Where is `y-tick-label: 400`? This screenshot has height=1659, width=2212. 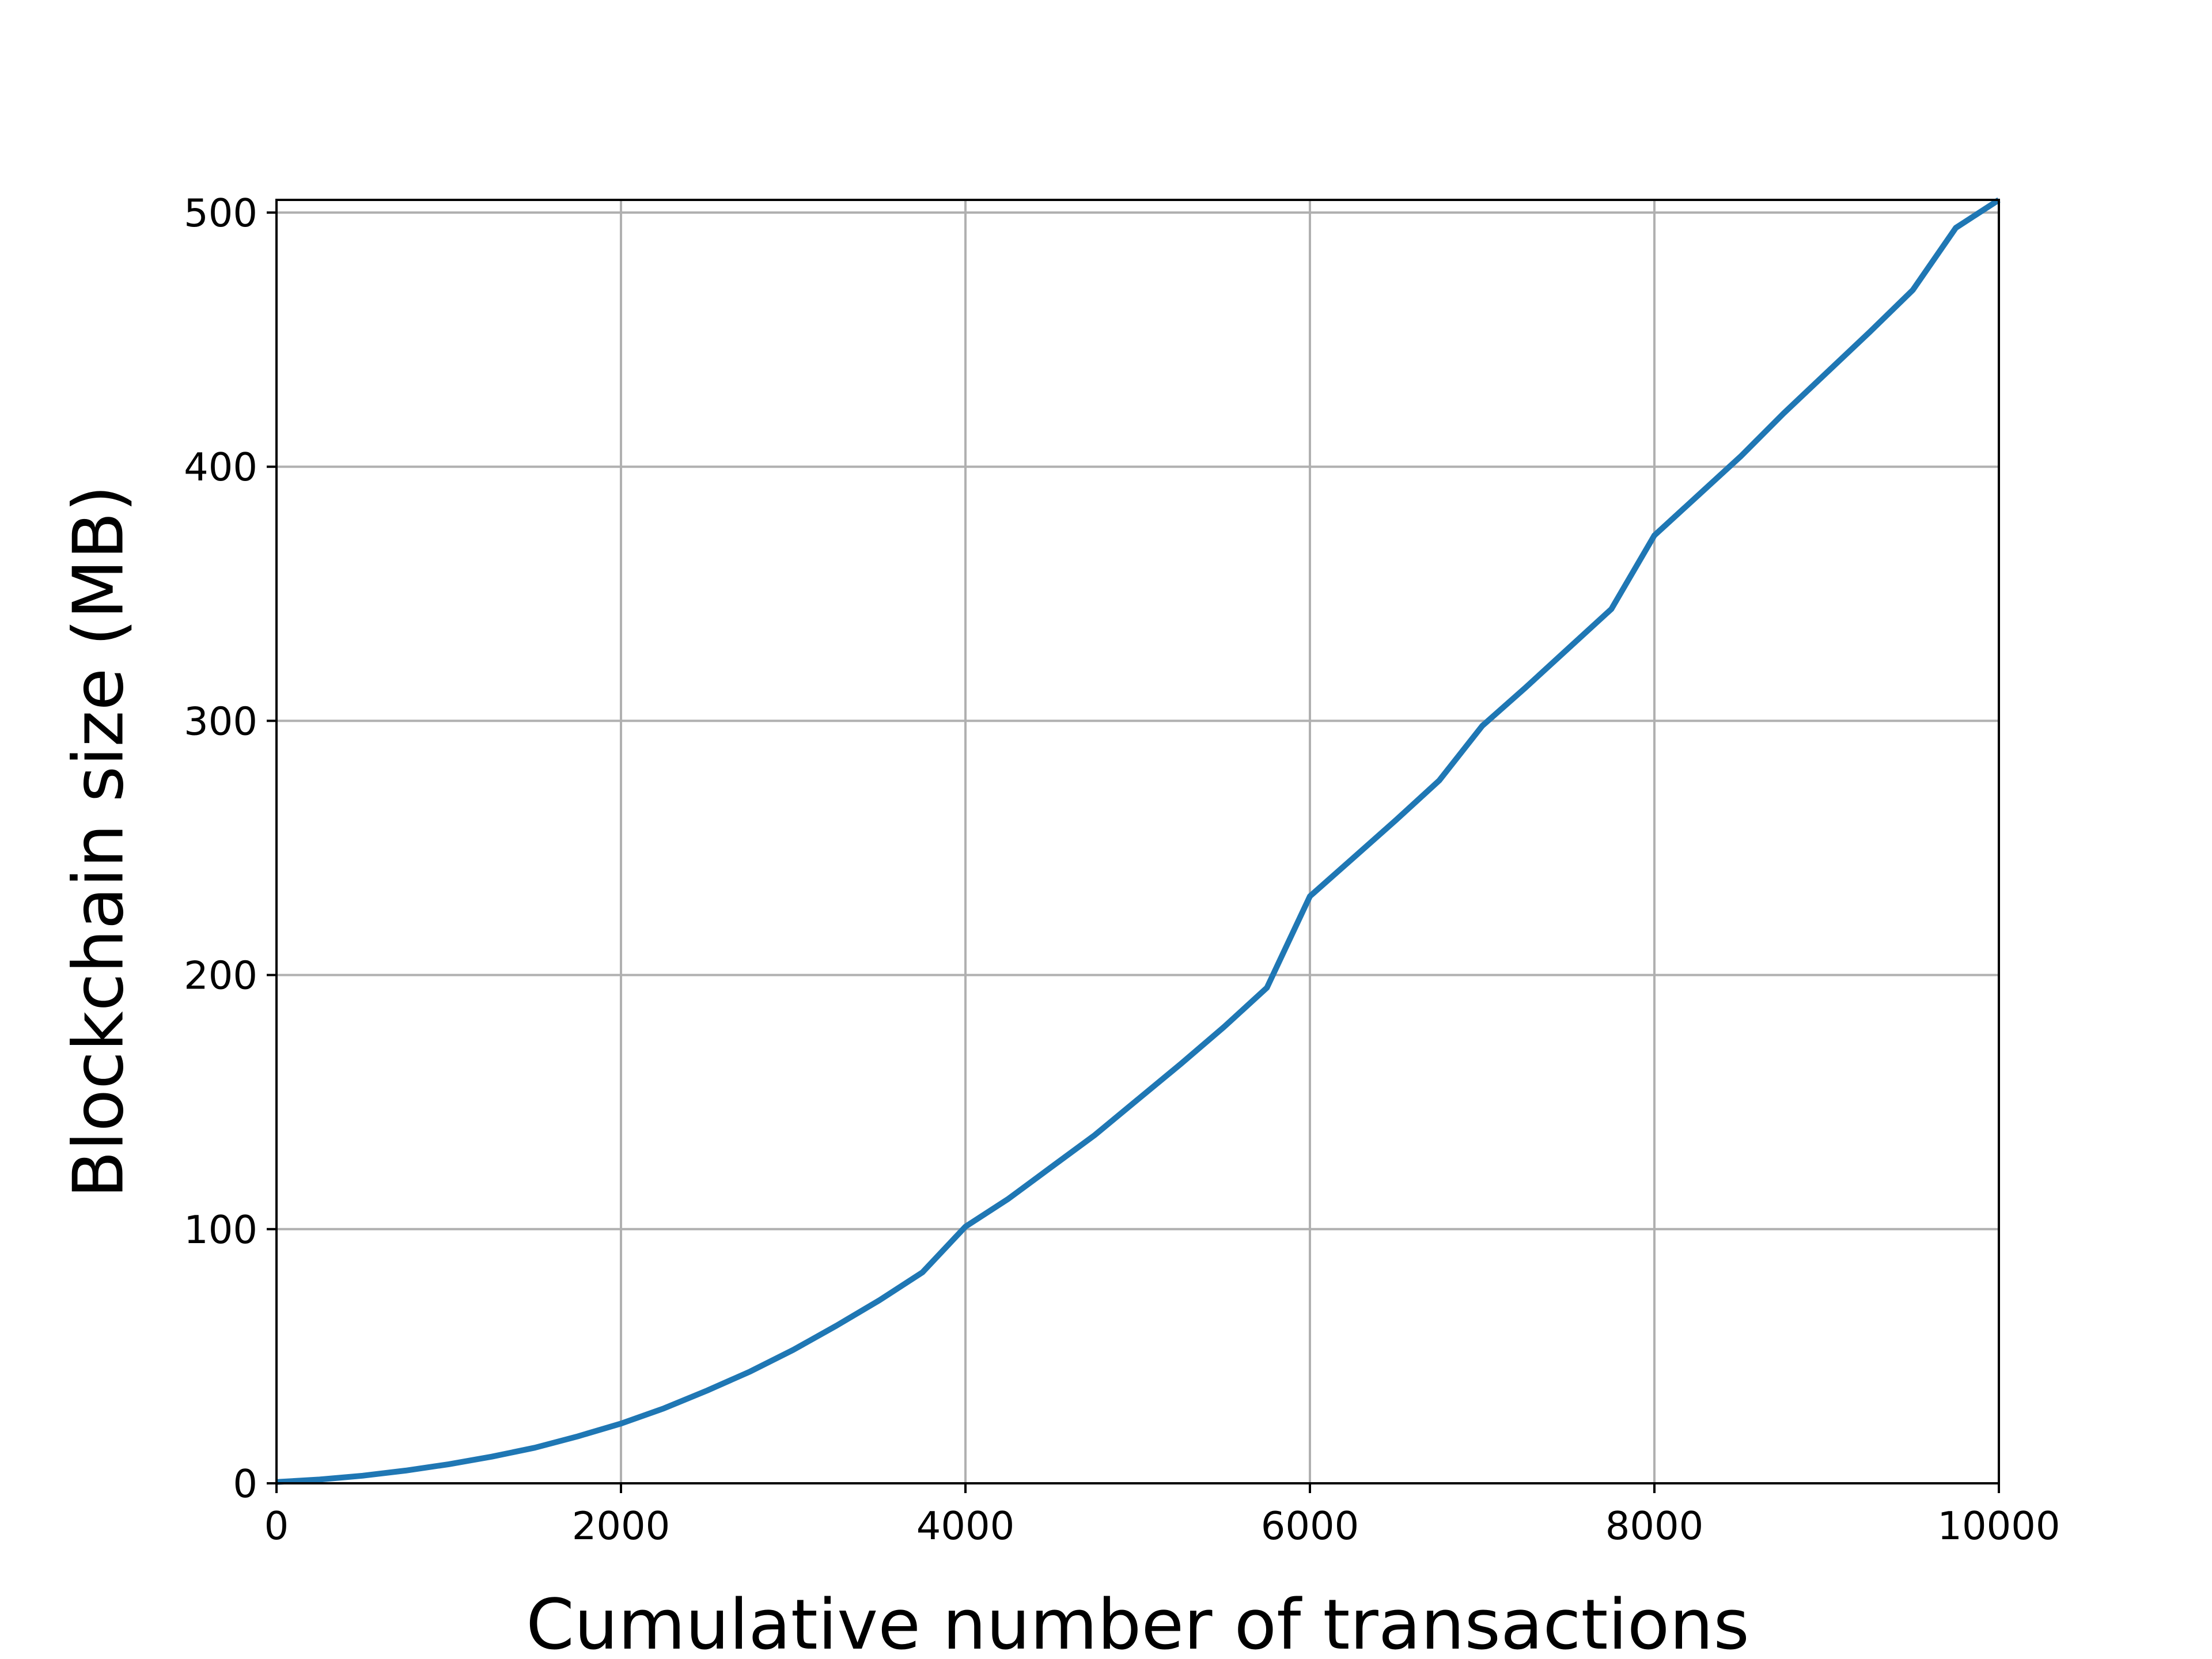
y-tick-label: 400 is located at coordinates (220, 467).